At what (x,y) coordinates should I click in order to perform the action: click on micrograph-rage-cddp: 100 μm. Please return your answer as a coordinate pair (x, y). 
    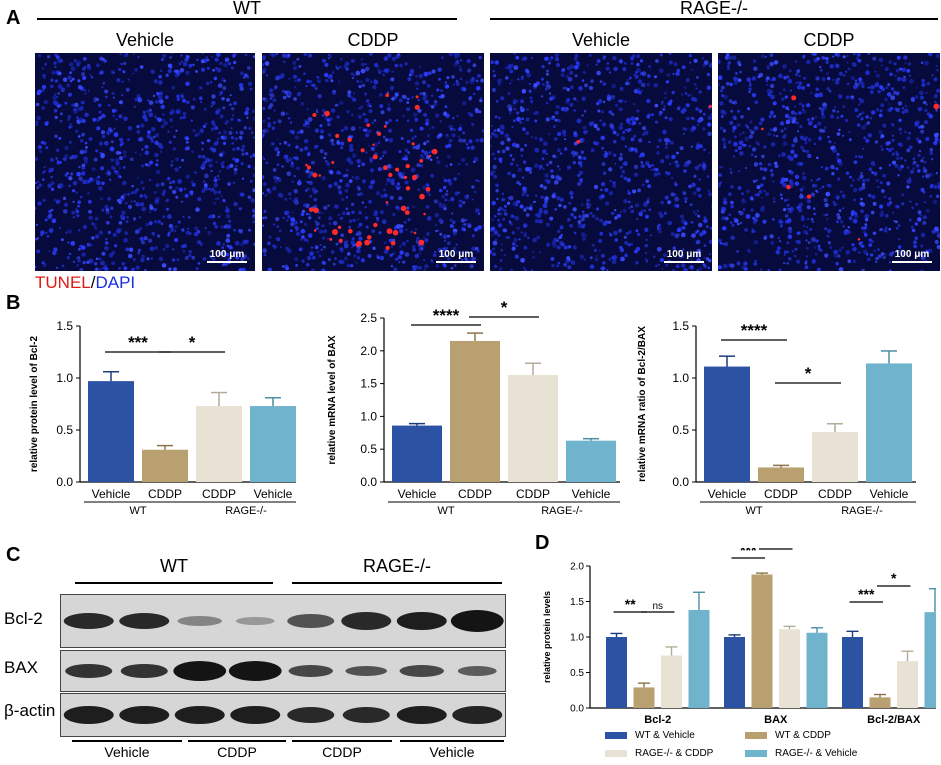
    Looking at the image, I should click on (829, 162).